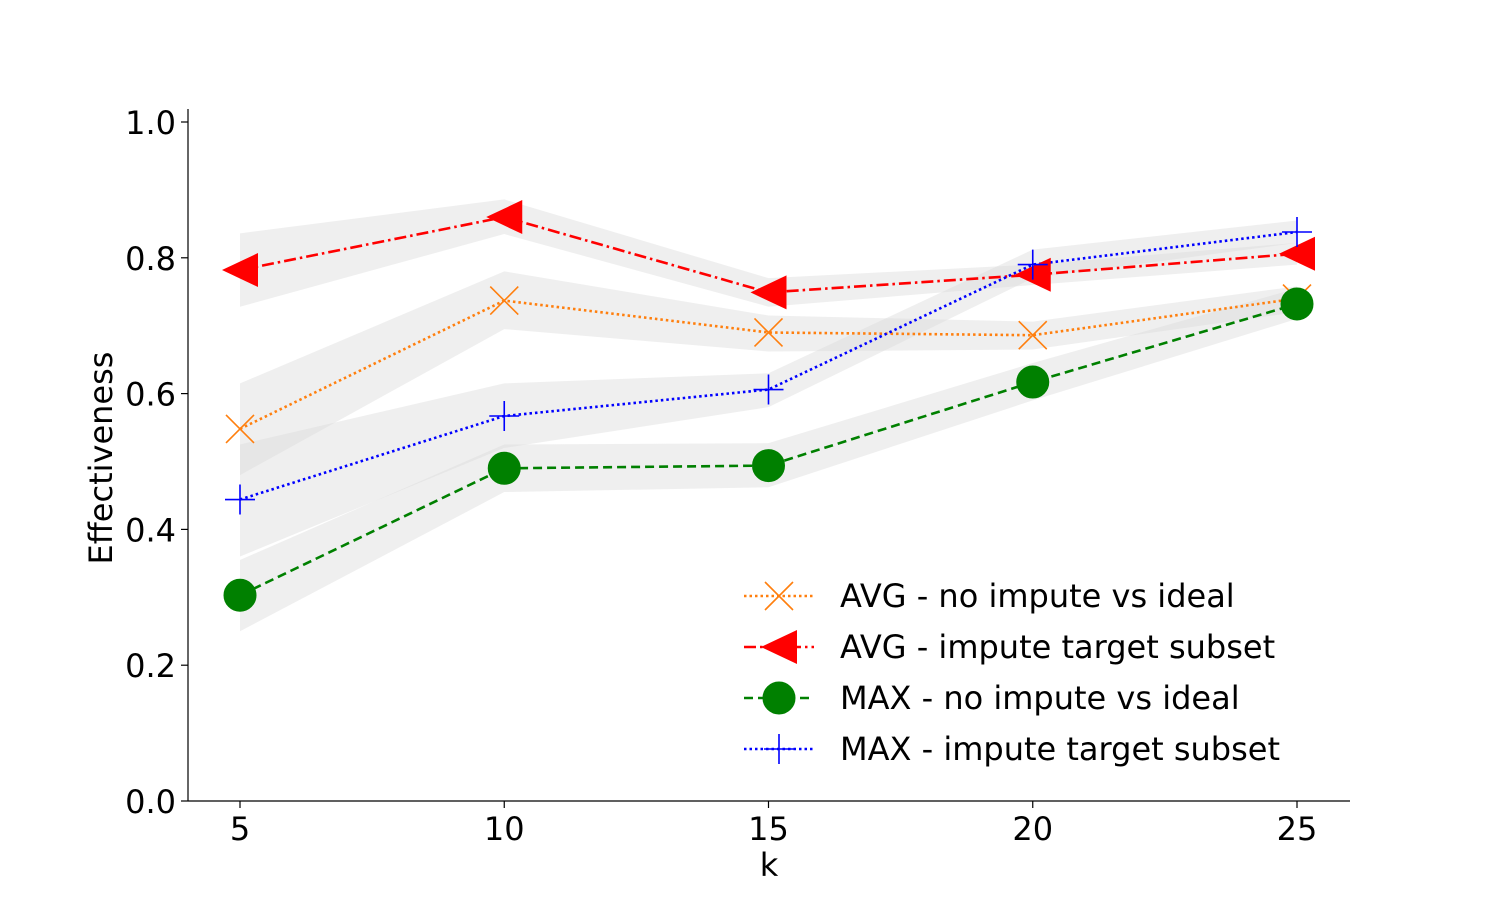 The height and width of the screenshot is (900, 1500). Describe the element at coordinates (156, 462) in the screenshot. I see `y-ticks: 0.0 0.2 0.4 0.6 0.8 1.0` at that location.